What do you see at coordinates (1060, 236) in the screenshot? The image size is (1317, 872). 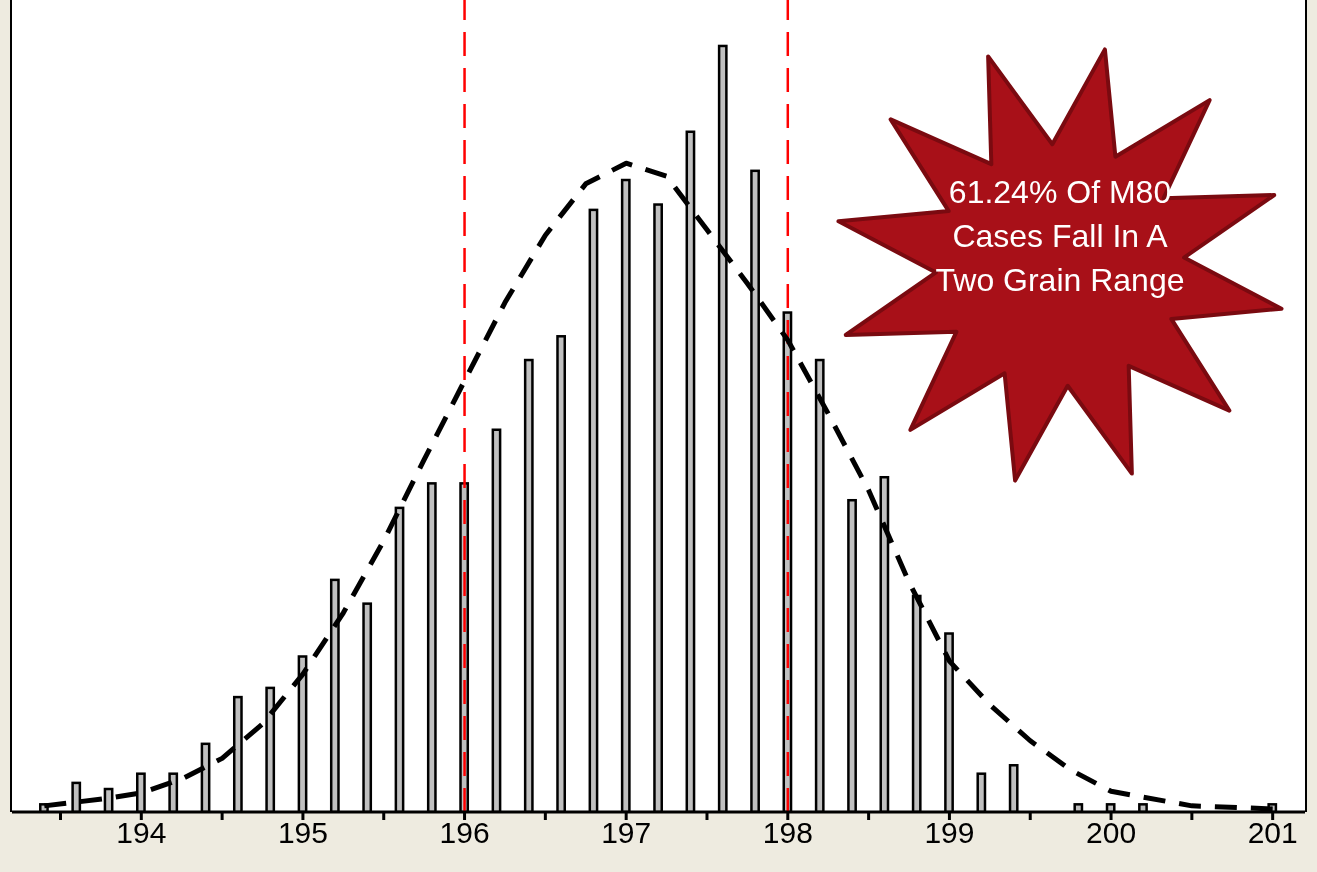 I see `annotation: 61.24% Of M80 Cases Fall In A Two Grain Range` at bounding box center [1060, 236].